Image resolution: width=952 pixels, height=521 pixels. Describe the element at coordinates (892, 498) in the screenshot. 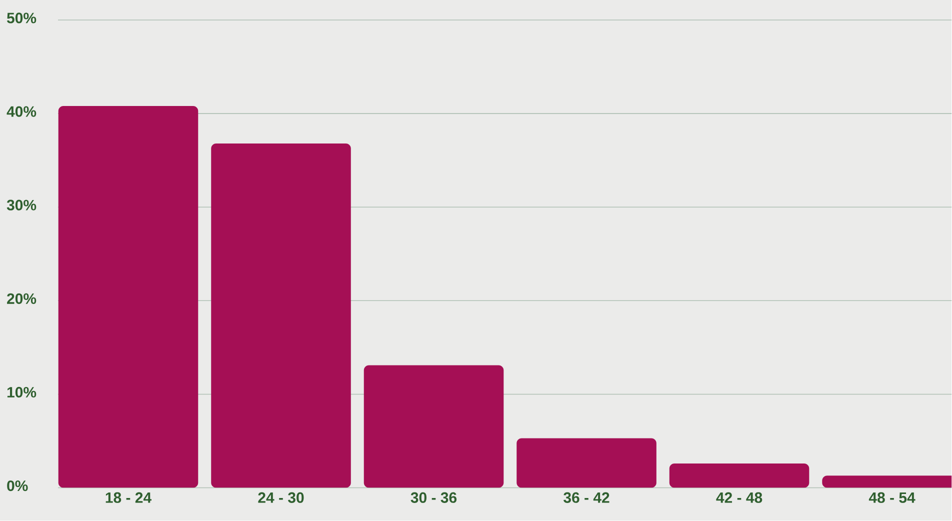

I see `x-tick-label: 48 - 54` at that location.